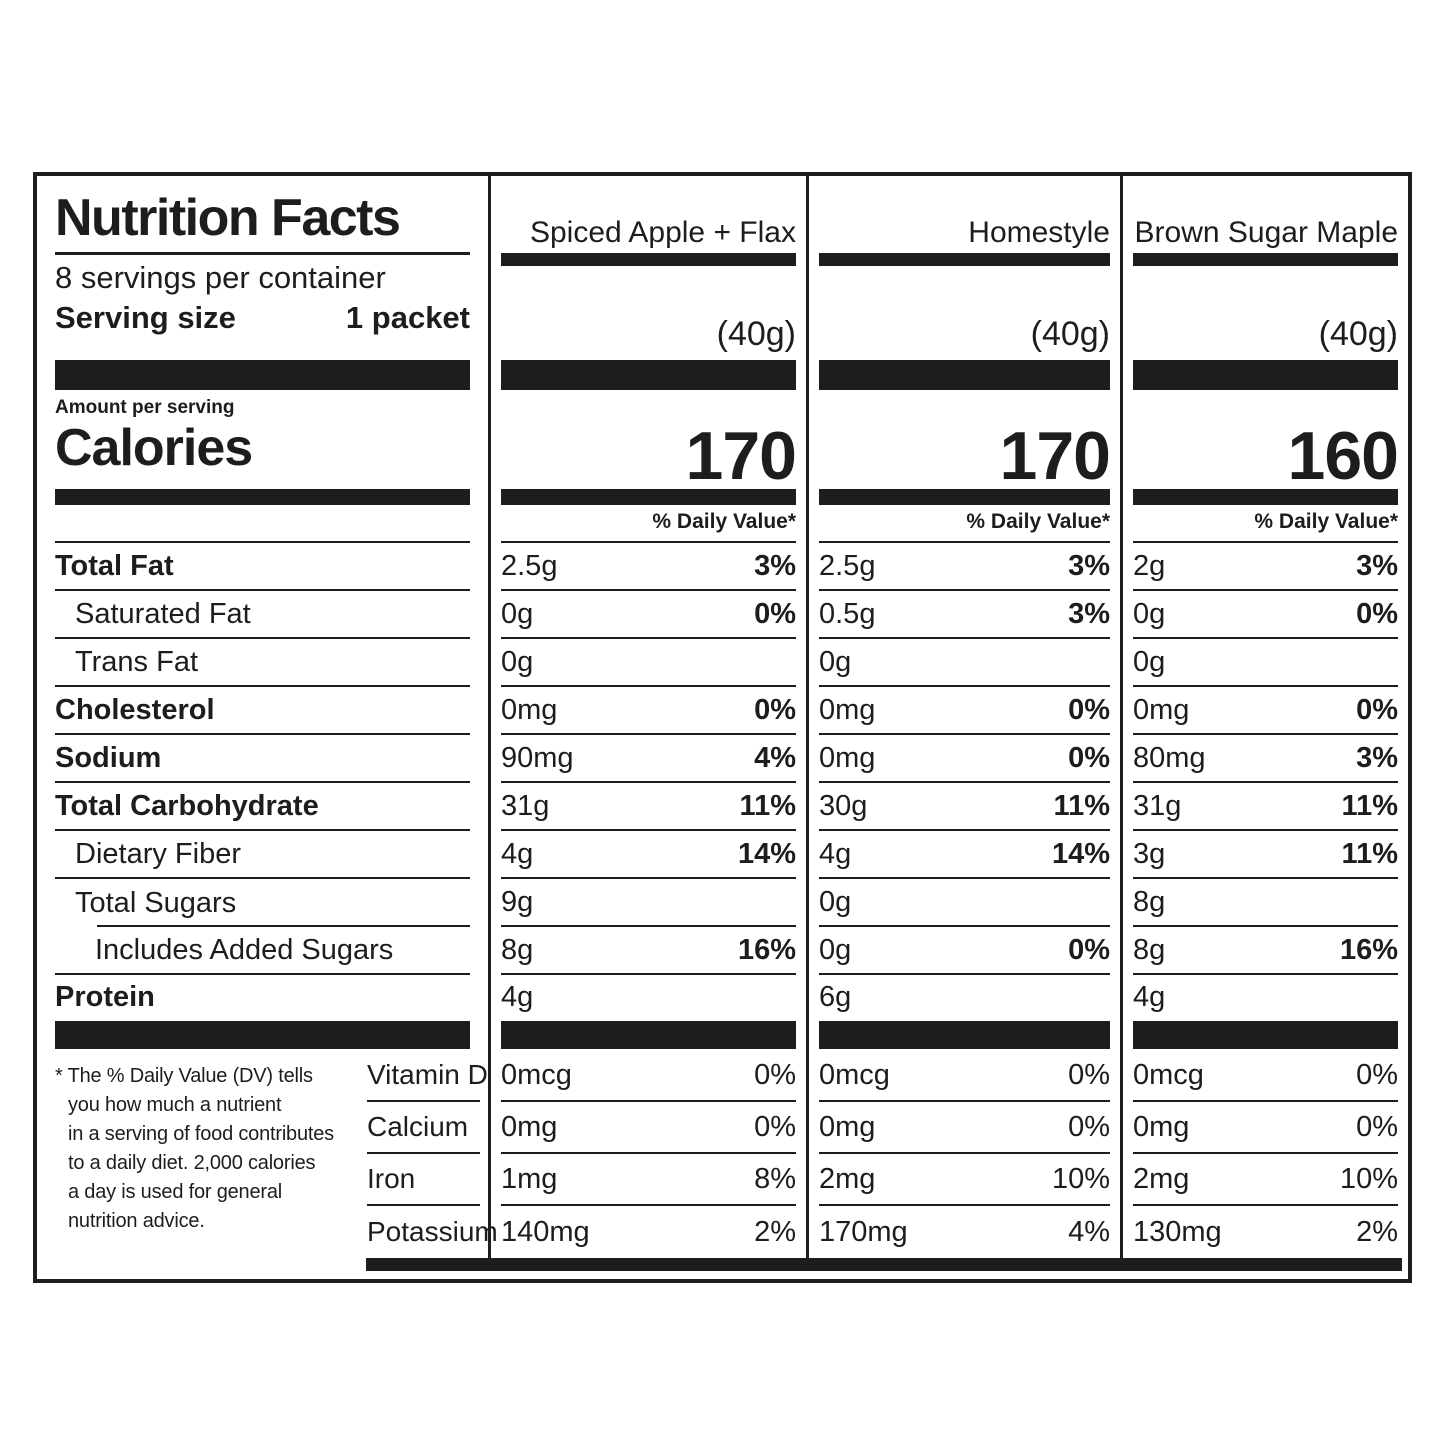 Image resolution: width=1445 pixels, height=1445 pixels. I want to click on vitamin-values-column: 0mcg 0% 0mg 0% 1mg 8% 140mg 2%, so click(647, 1154).